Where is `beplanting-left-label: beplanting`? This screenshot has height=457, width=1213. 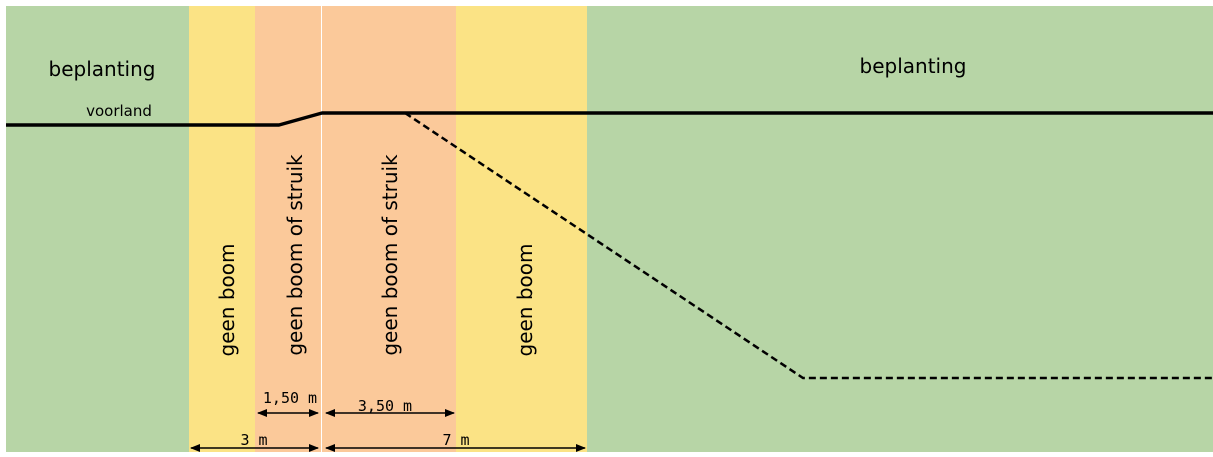 beplanting-left-label: beplanting is located at coordinates (102, 69).